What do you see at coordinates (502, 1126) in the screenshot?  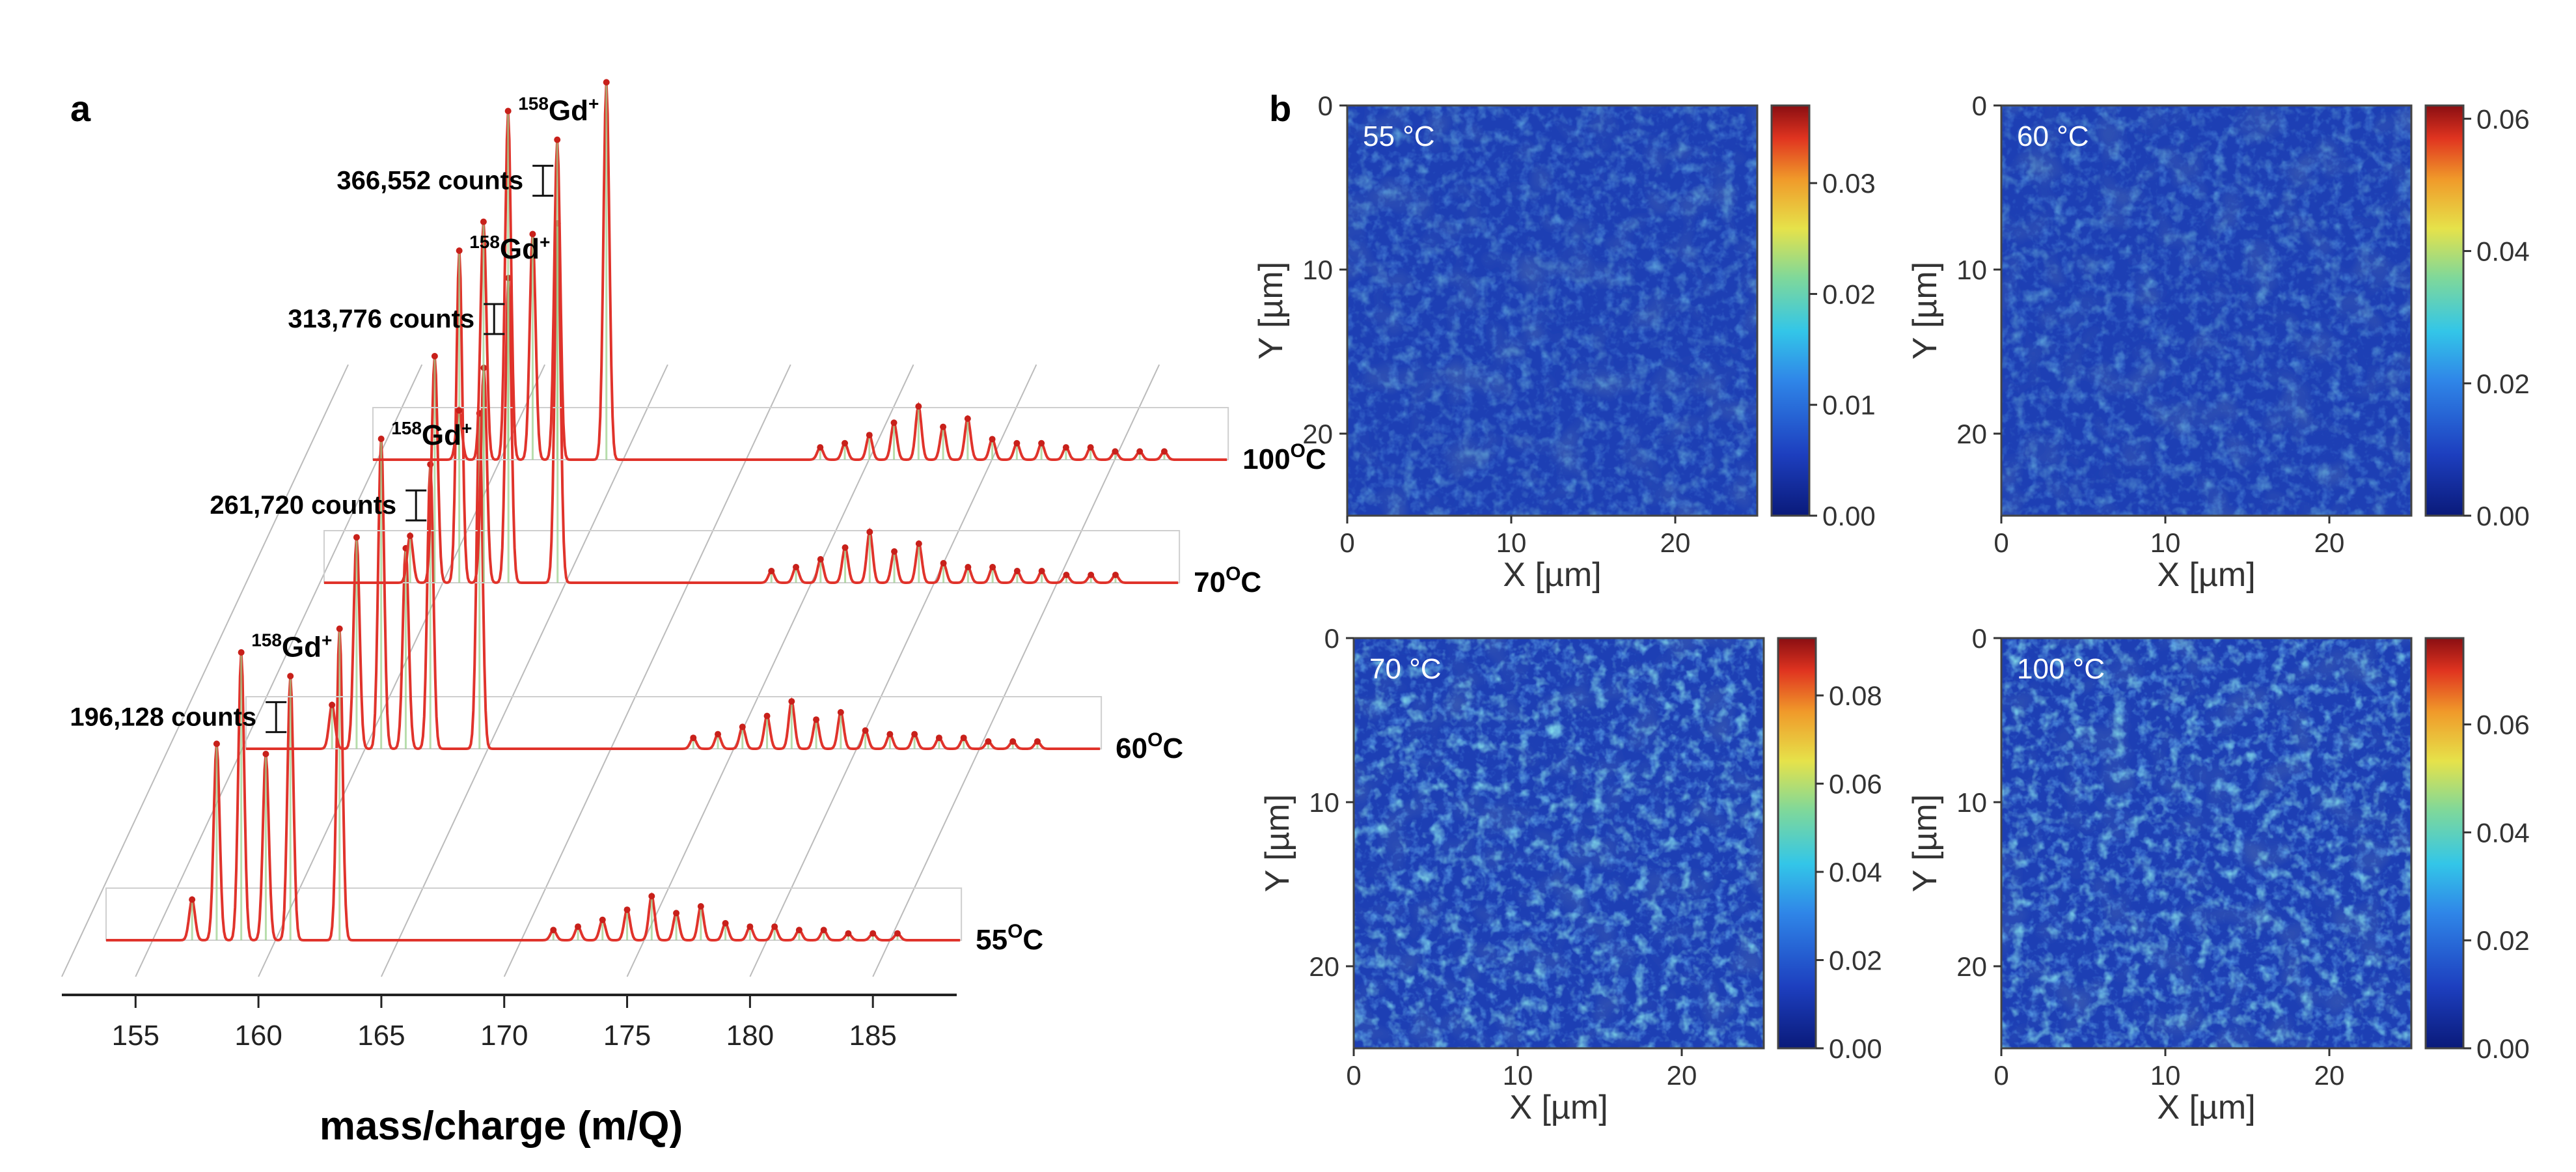 I see `x-axis-title: mass/charge (m/Q)` at bounding box center [502, 1126].